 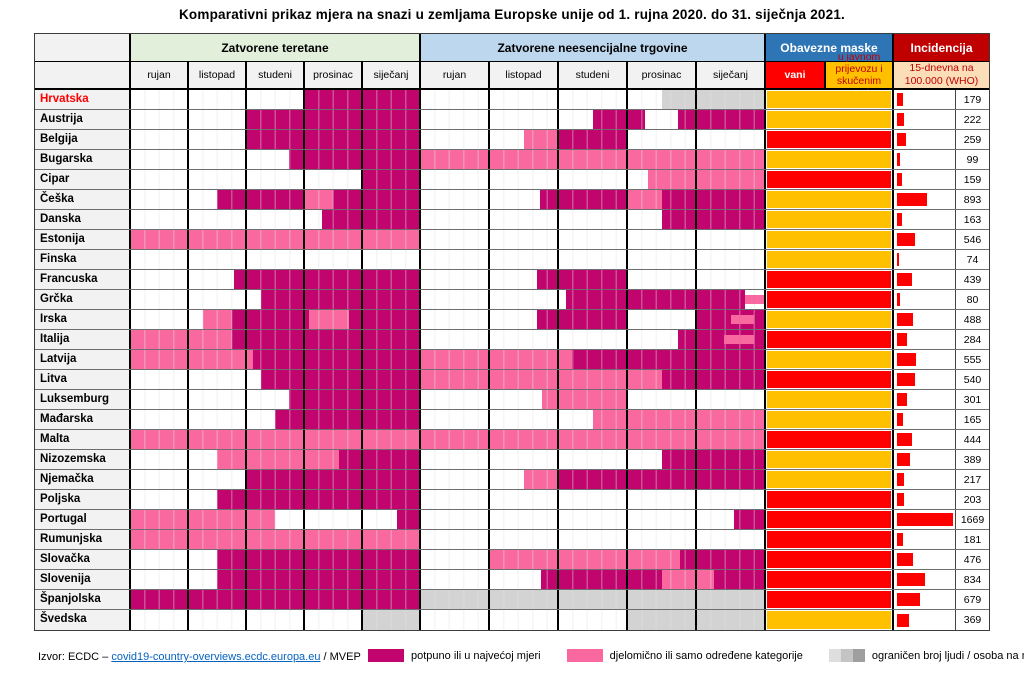 What do you see at coordinates (972, 199) in the screenshot?
I see `incidence-value: 893` at bounding box center [972, 199].